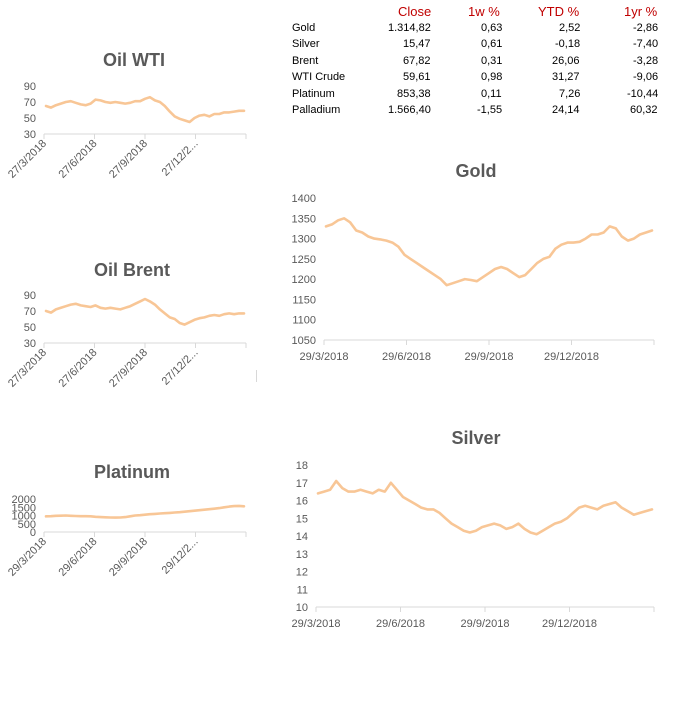 The image size is (686, 702). I want to click on platinum-y-tick-label: 0, so click(33, 533).